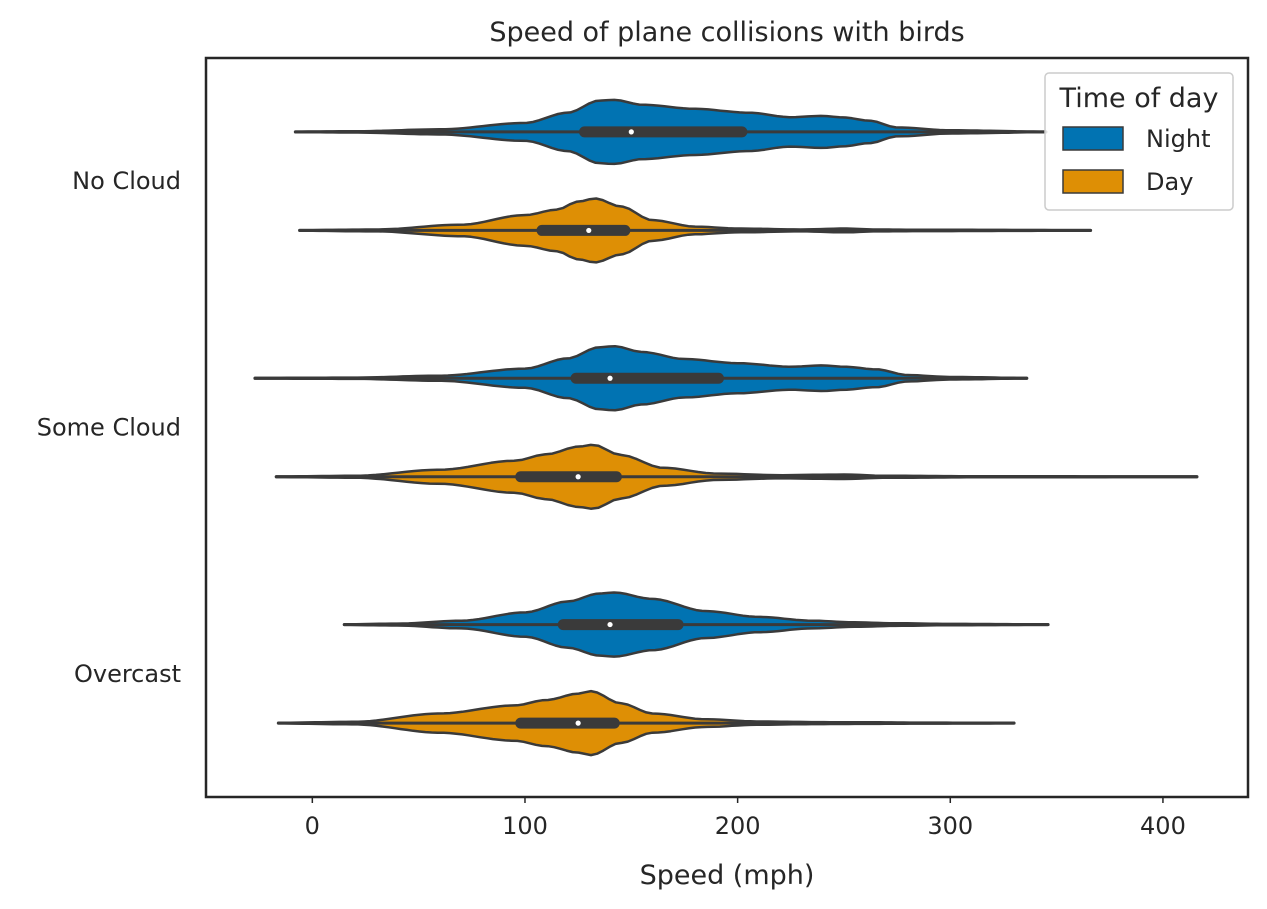  What do you see at coordinates (727, 875) in the screenshot?
I see `x-axis-label: Speed (mph)` at bounding box center [727, 875].